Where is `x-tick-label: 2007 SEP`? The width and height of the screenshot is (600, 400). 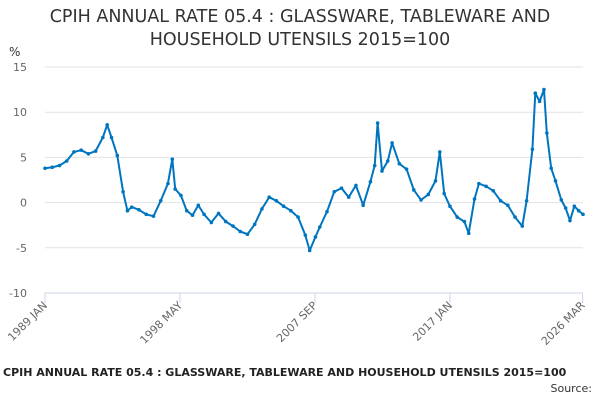
x-tick-label: 2007 SEP is located at coordinates (297, 322).